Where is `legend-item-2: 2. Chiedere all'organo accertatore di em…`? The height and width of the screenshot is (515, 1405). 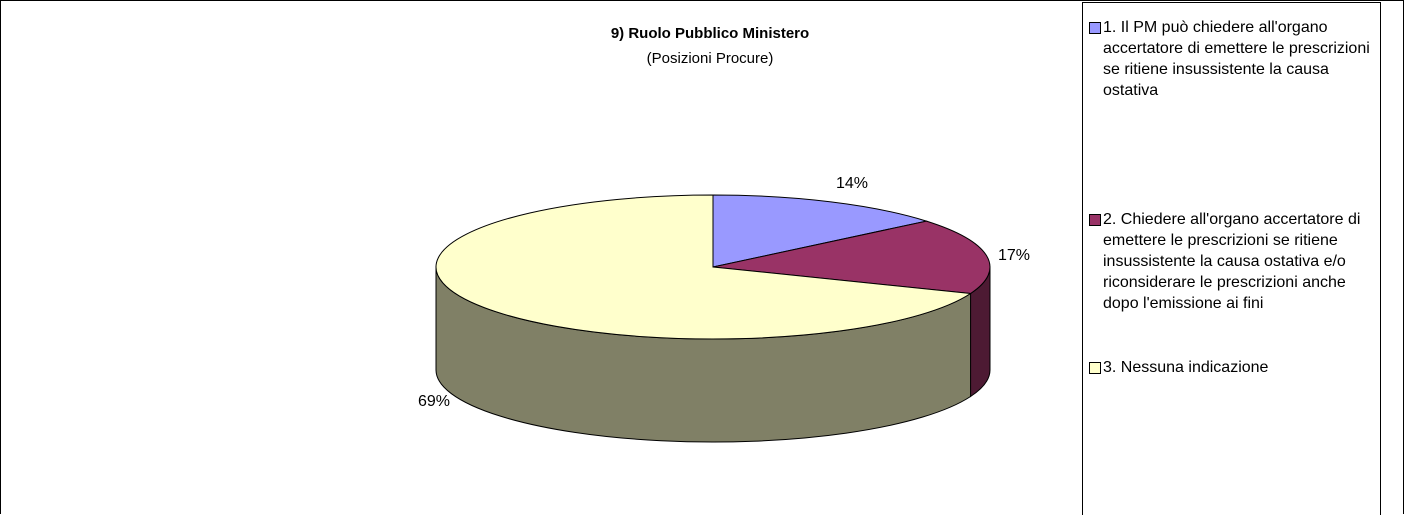
legend-item-2: 2. Chiedere all'organo accertatore di em… is located at coordinates (1233, 261).